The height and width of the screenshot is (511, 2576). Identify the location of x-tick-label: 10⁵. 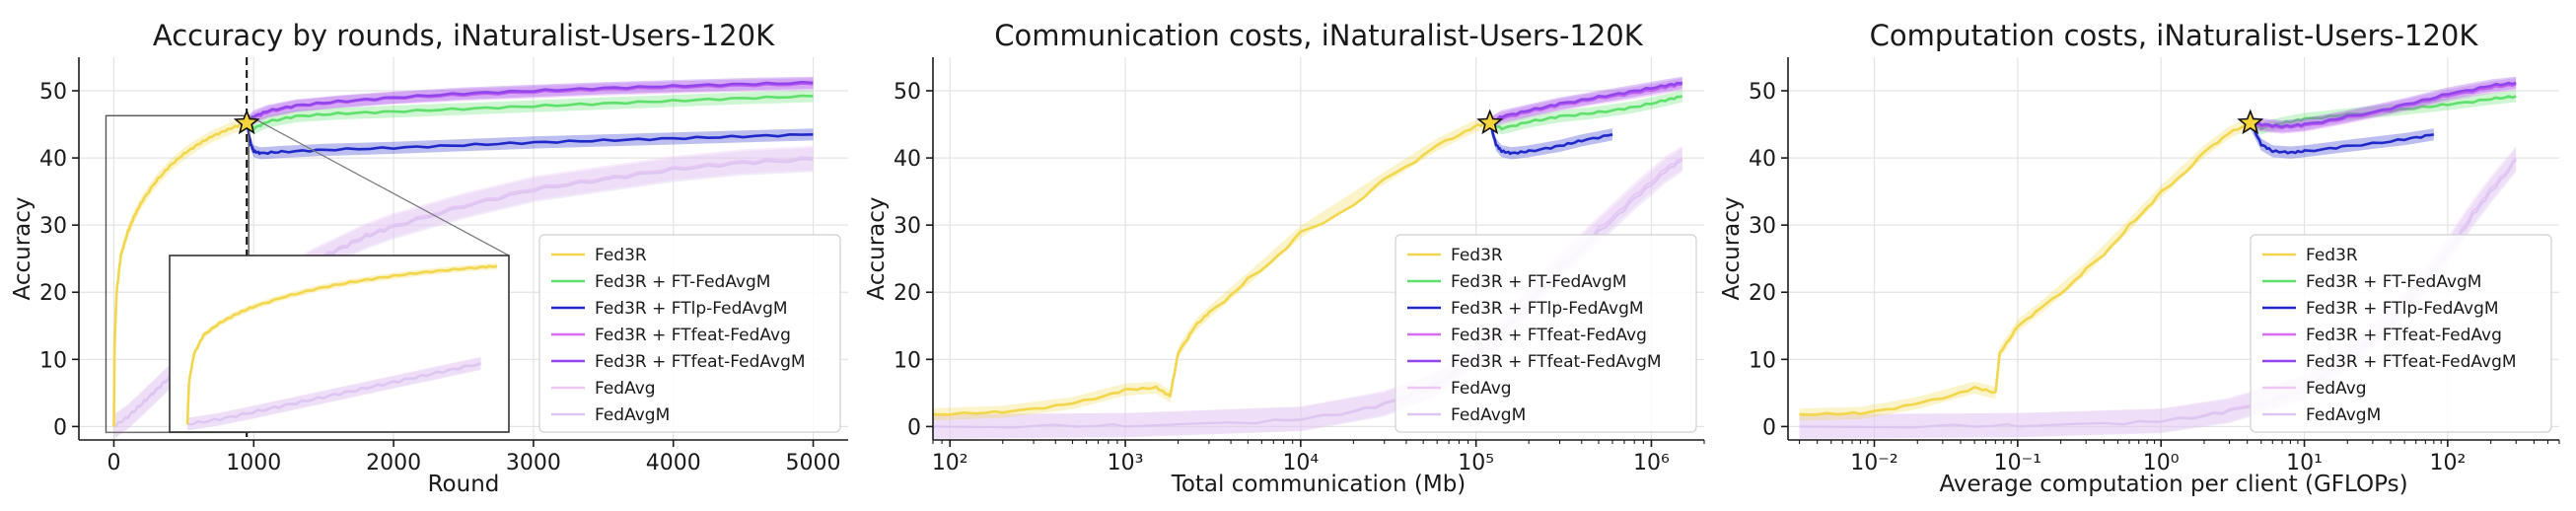
(1476, 463).